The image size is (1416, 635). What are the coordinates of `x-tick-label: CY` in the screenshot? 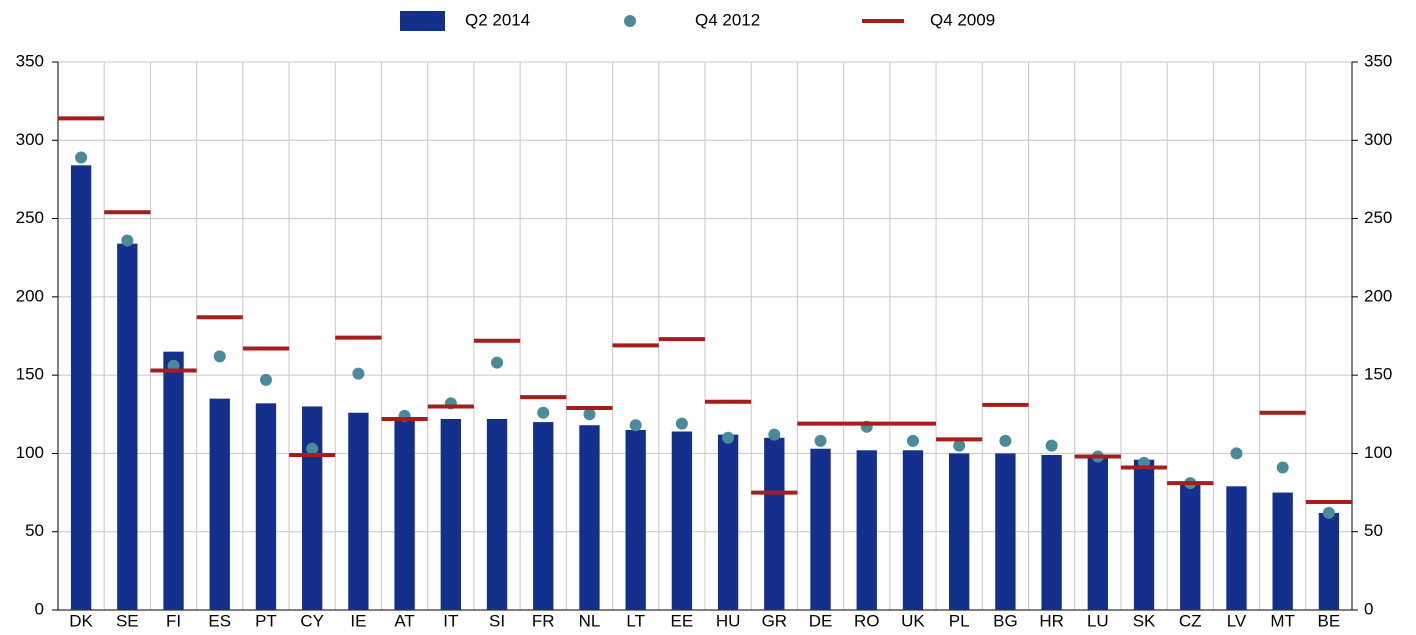 It's located at (312, 620).